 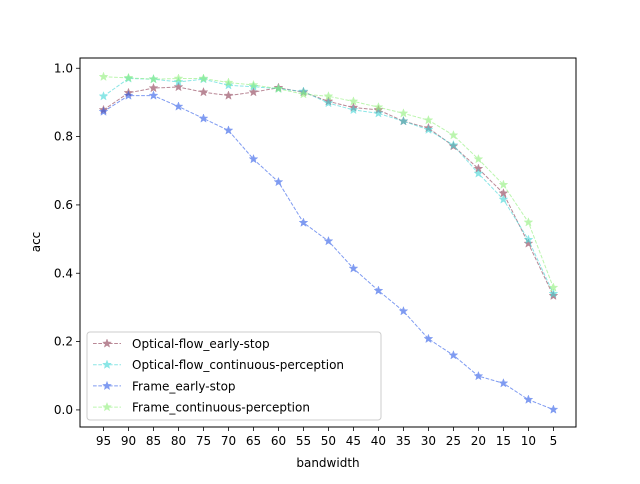 What do you see at coordinates (63, 68) in the screenshot?
I see `y-tick-label: 1.0` at bounding box center [63, 68].